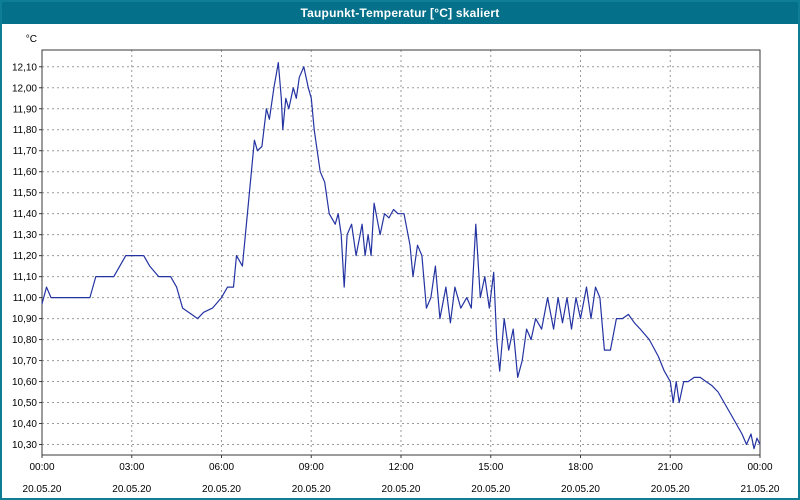 This screenshot has width=800, height=500. Describe the element at coordinates (24, 67) in the screenshot. I see `svg-text: 12,10` at that location.